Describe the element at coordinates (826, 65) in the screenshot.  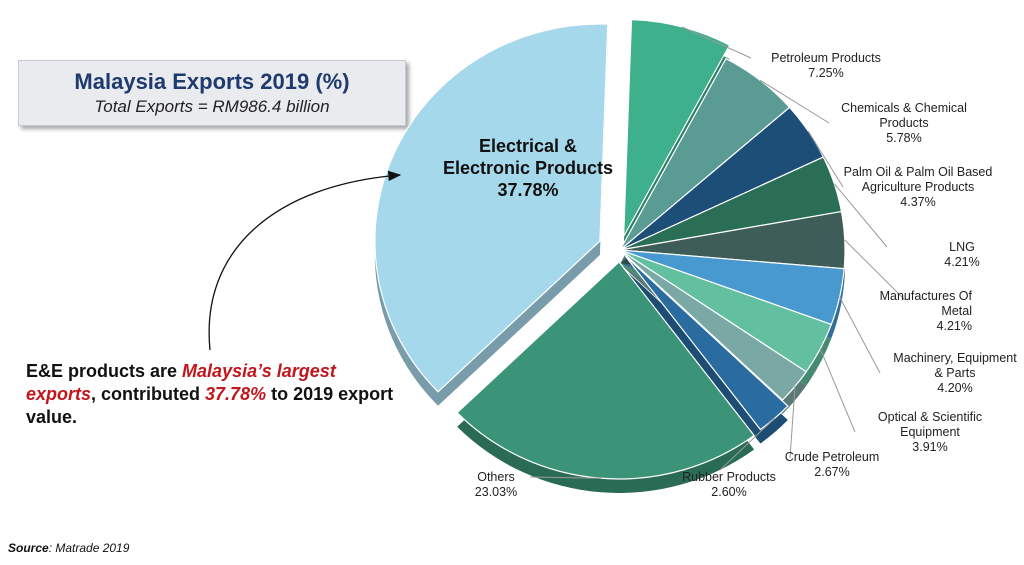
I see `label-petroleum-products: Petroleum Products 7.25%` at that location.